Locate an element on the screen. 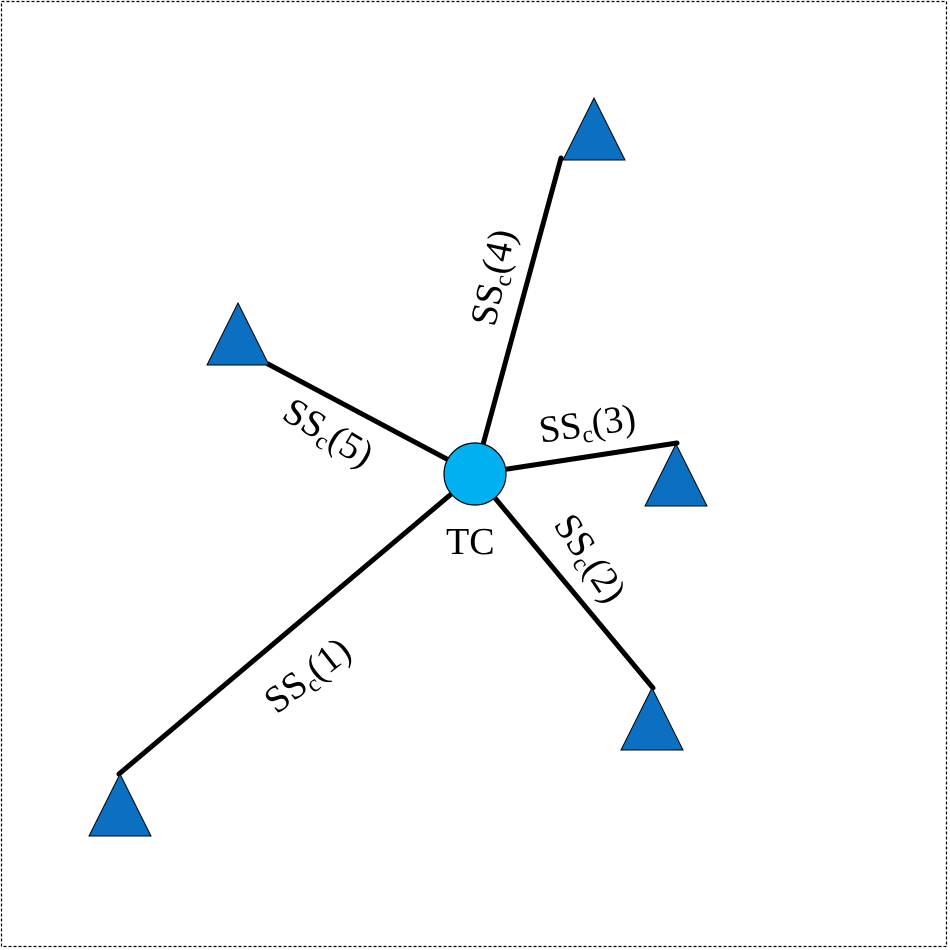 This screenshot has width=950, height=950. link-label-suffix: (5) is located at coordinates (351, 446).